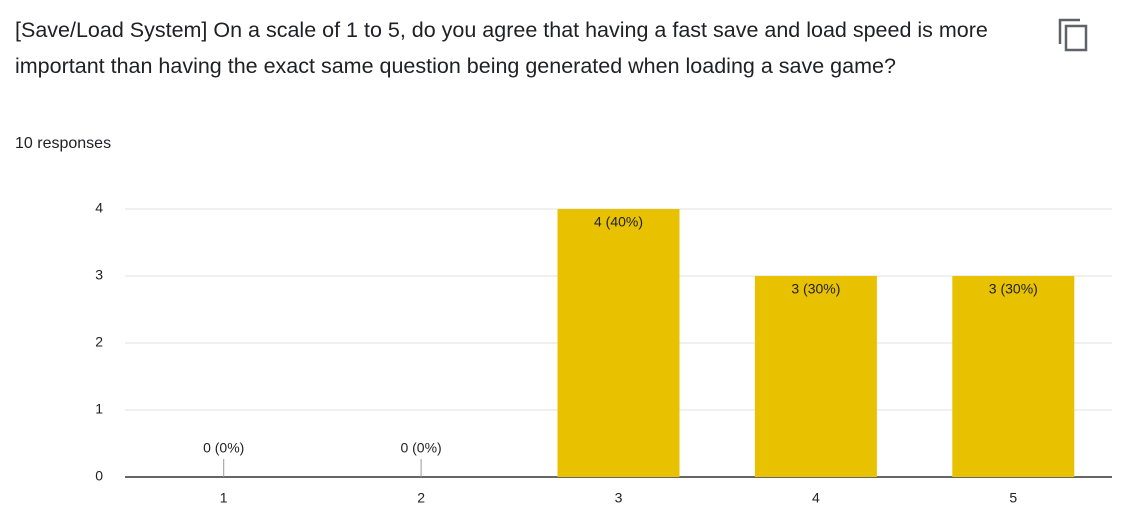  Describe the element at coordinates (618, 222) in the screenshot. I see `data-label: 4 (40%)` at that location.